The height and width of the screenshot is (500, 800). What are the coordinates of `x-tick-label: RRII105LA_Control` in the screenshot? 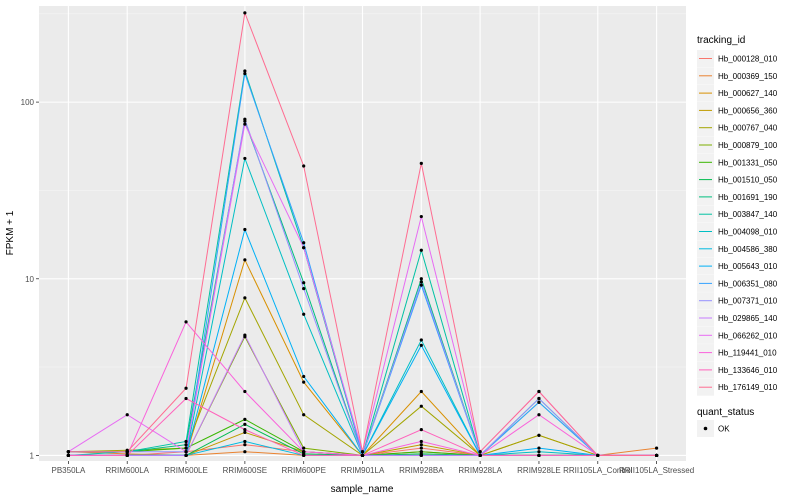 It's located at (598, 470).